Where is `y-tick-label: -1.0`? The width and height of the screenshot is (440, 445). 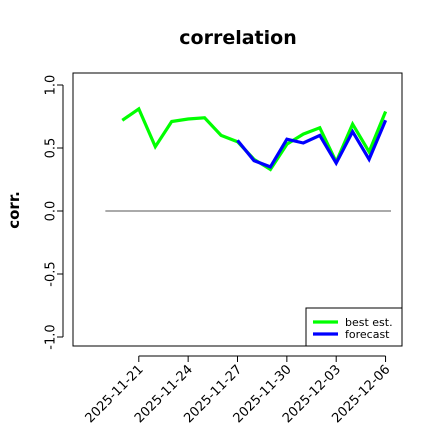 y-tick-label: -1.0 is located at coordinates (51, 336).